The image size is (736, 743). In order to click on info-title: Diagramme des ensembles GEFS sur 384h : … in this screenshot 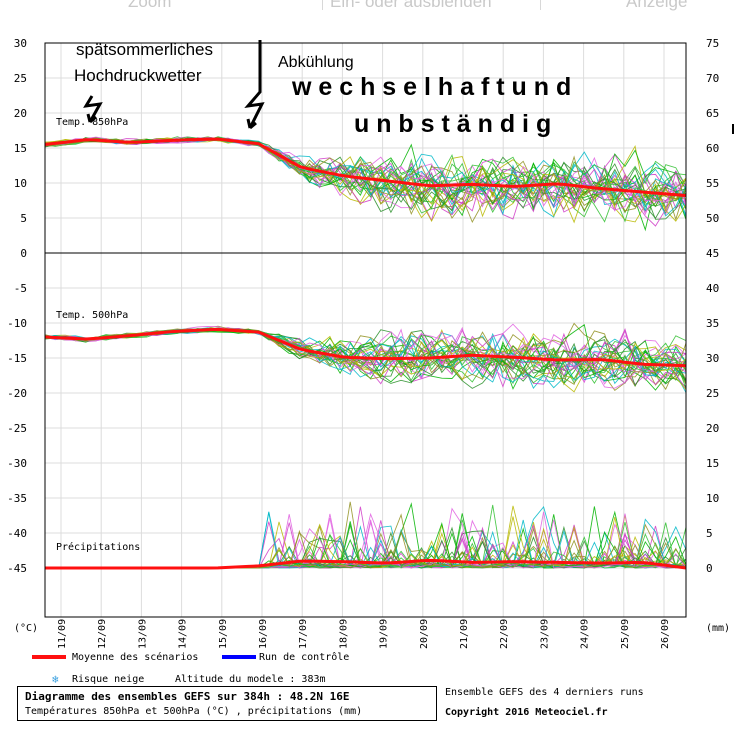, I will do `click(187, 696)`.